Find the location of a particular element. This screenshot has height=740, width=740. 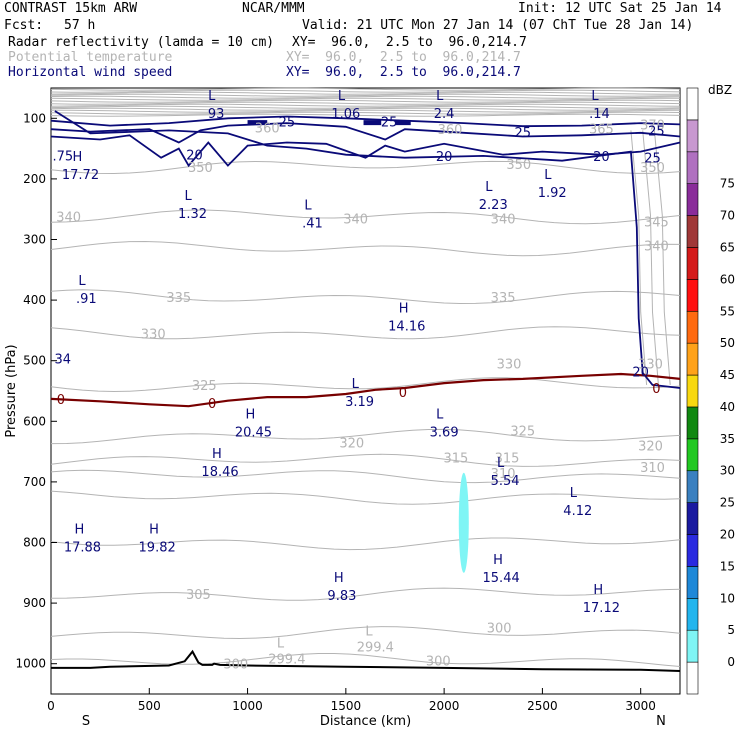

field-radar-xy: XY= 96.0, 2.5 to 96.0,214.7 is located at coordinates (409, 42).